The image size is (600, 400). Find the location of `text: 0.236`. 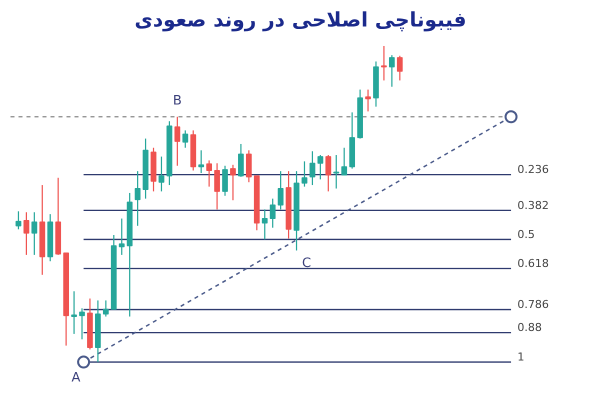

text: 0.236 is located at coordinates (533, 169).